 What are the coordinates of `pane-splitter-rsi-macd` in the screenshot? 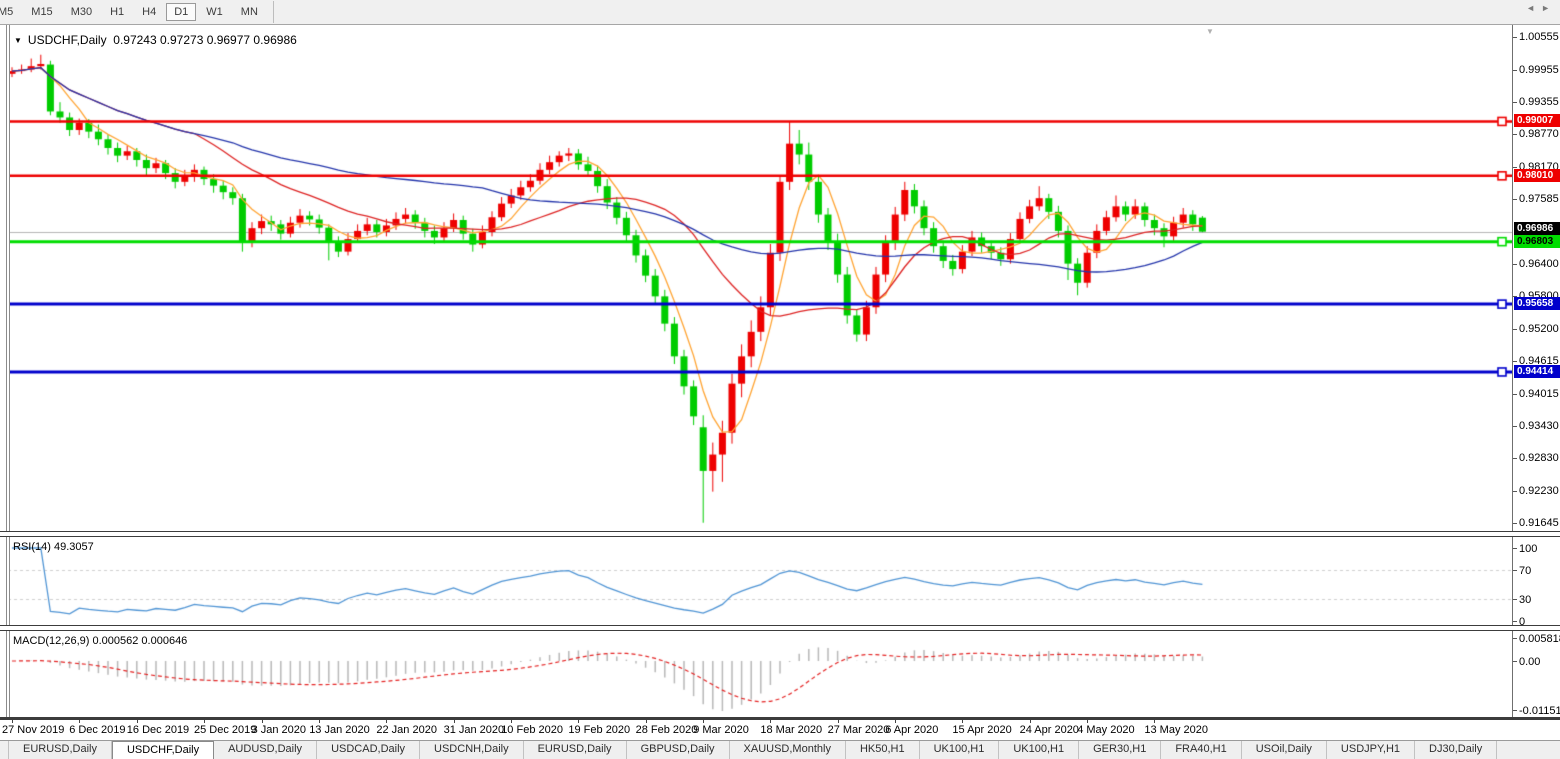 It's located at (780, 628).